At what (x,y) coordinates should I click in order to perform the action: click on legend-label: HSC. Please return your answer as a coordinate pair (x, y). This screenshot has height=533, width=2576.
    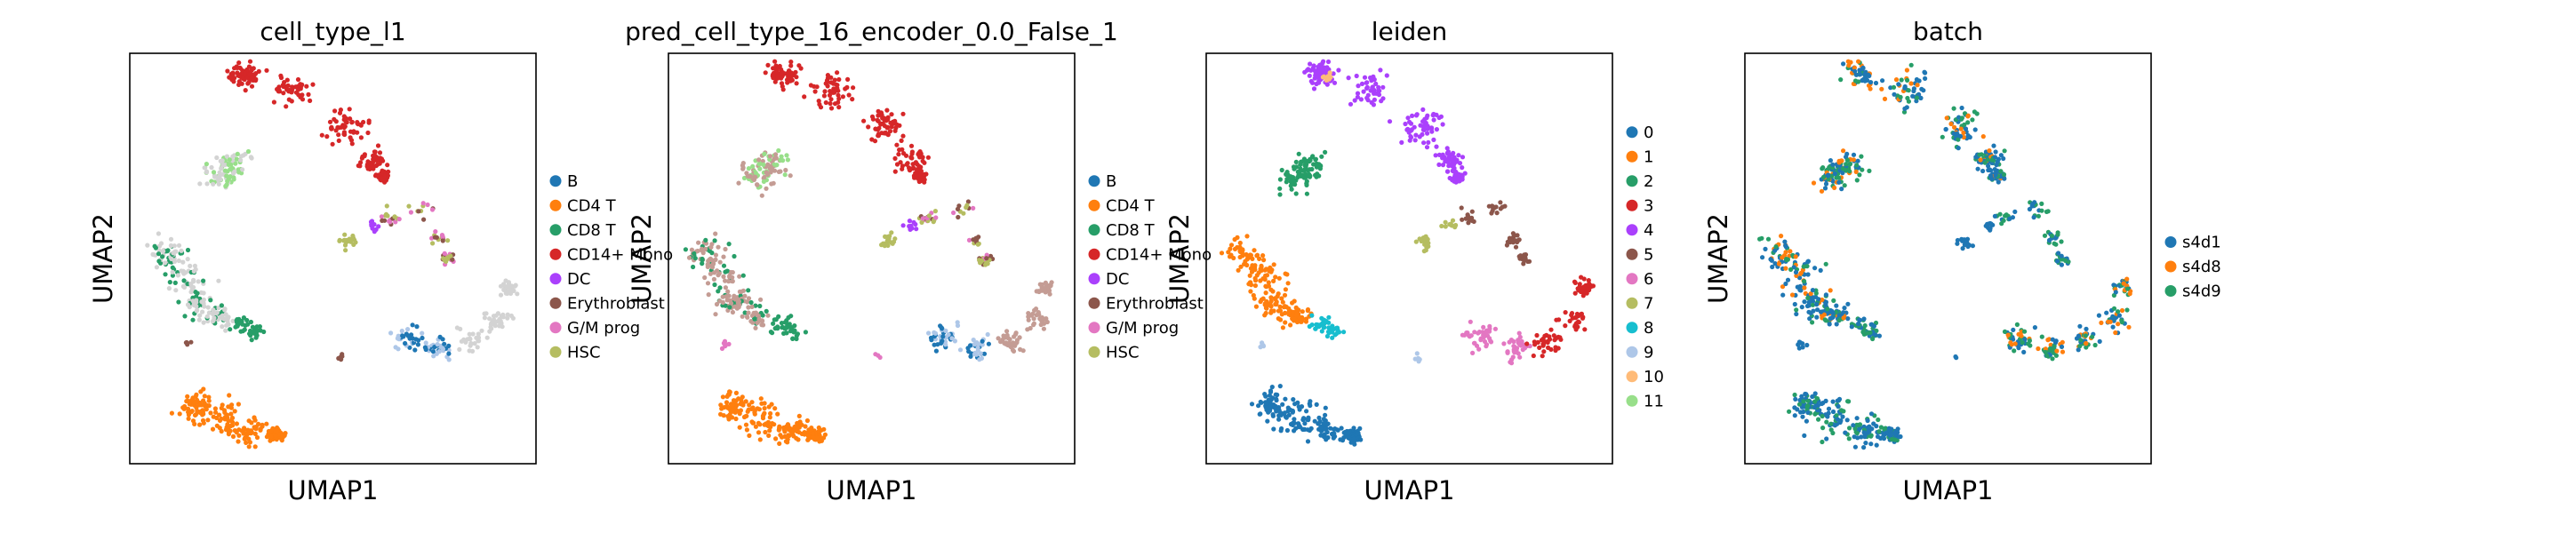
    Looking at the image, I should click on (584, 352).